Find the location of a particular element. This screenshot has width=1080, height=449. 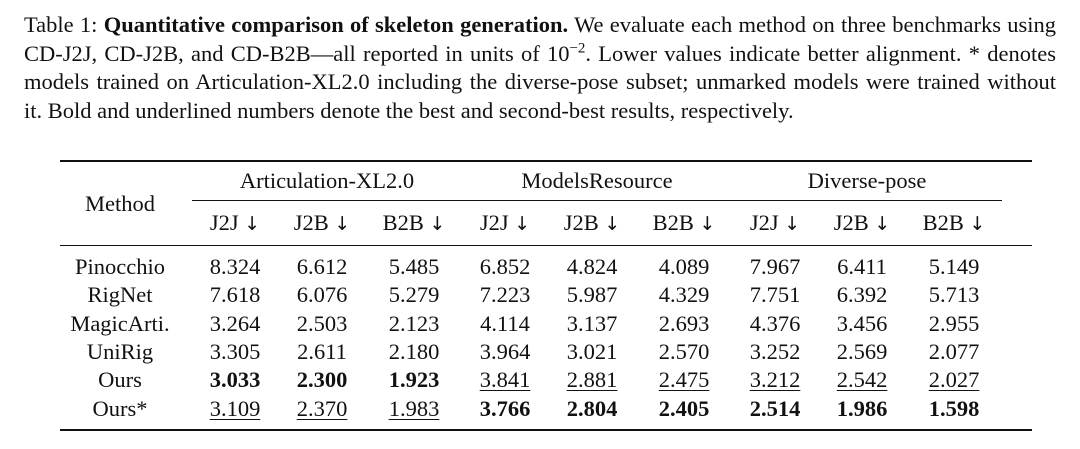

metric-value: 5.149 is located at coordinates (954, 267).